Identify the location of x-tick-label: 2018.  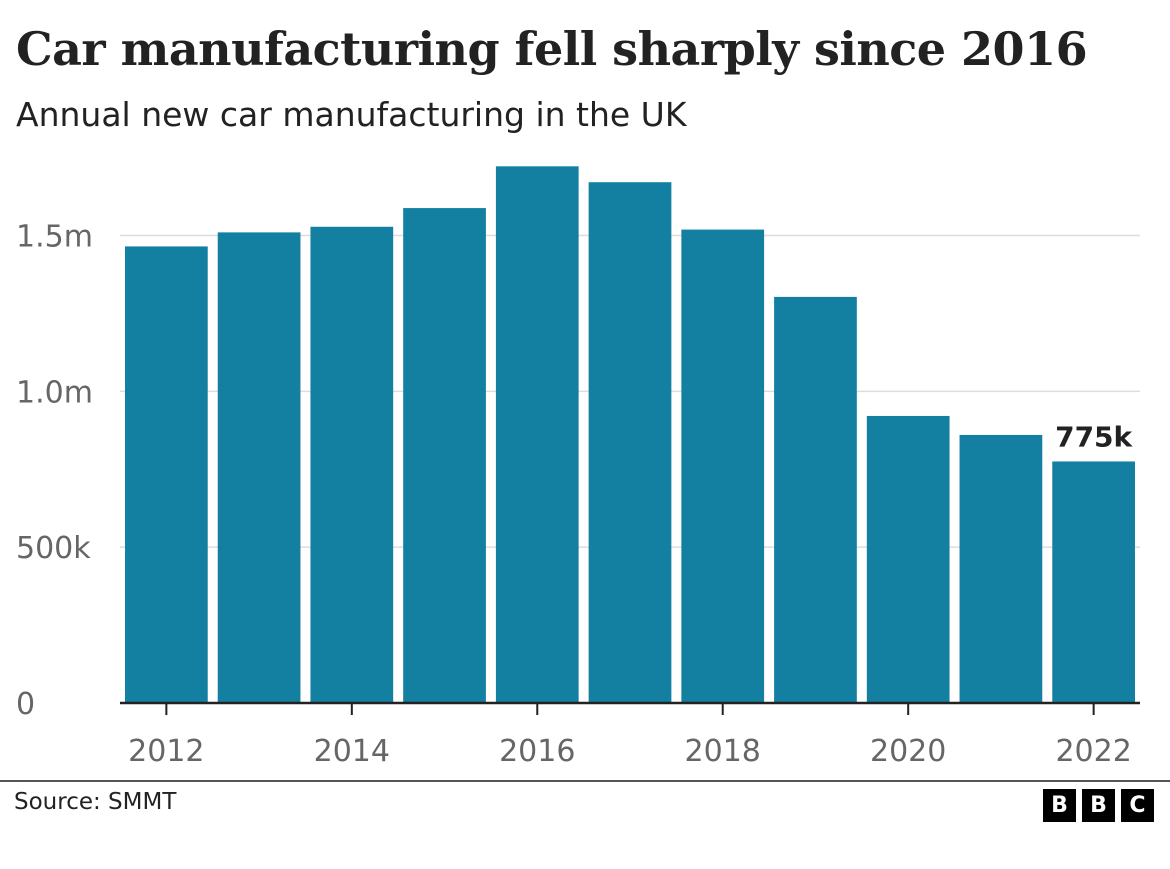
(723, 751).